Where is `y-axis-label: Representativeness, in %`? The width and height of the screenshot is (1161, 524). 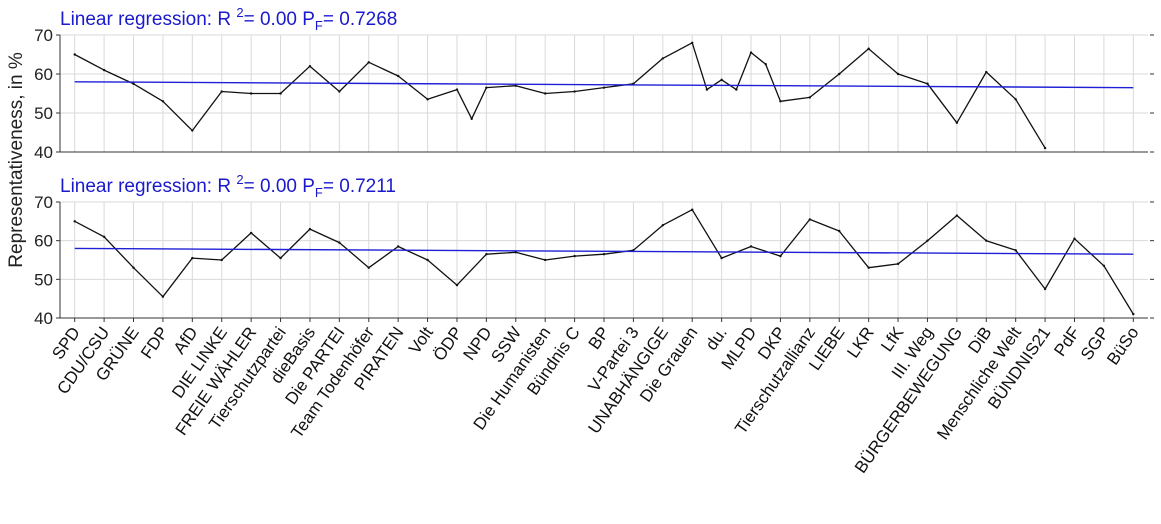 y-axis-label: Representativeness, in % is located at coordinates (16, 160).